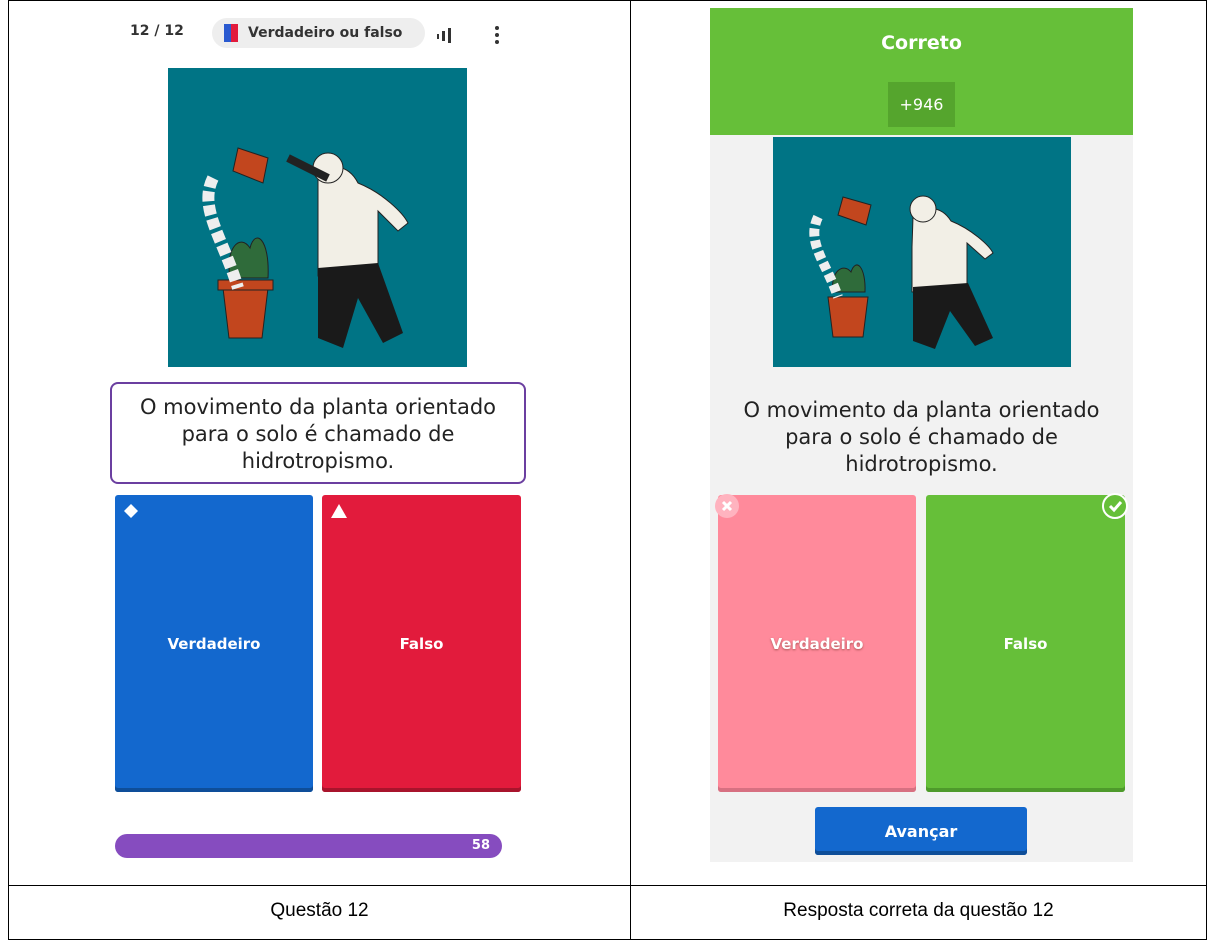 Image resolution: width=1214 pixels, height=940 pixels. I want to click on icons, so click(468, 35).